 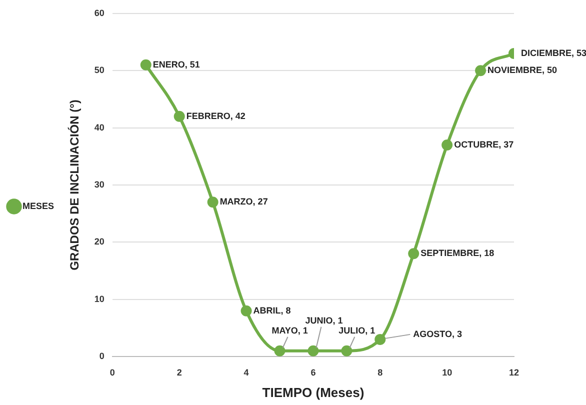 What do you see at coordinates (457, 253) in the screenshot?
I see `annotation: SEPTIEMBRE, 18` at bounding box center [457, 253].